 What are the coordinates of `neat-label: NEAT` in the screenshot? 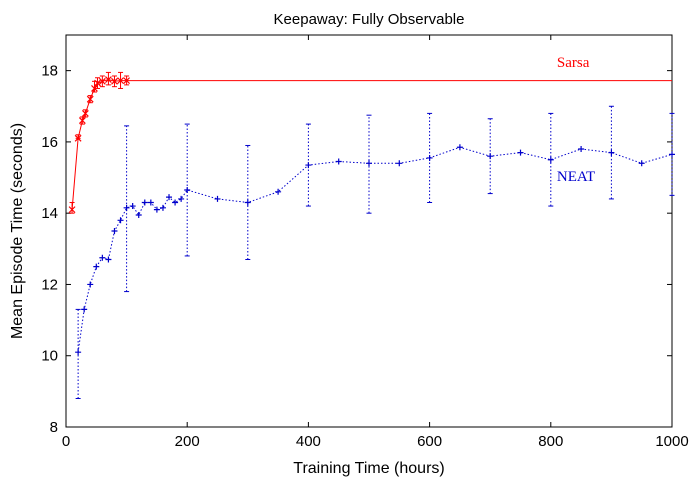 It's located at (576, 177).